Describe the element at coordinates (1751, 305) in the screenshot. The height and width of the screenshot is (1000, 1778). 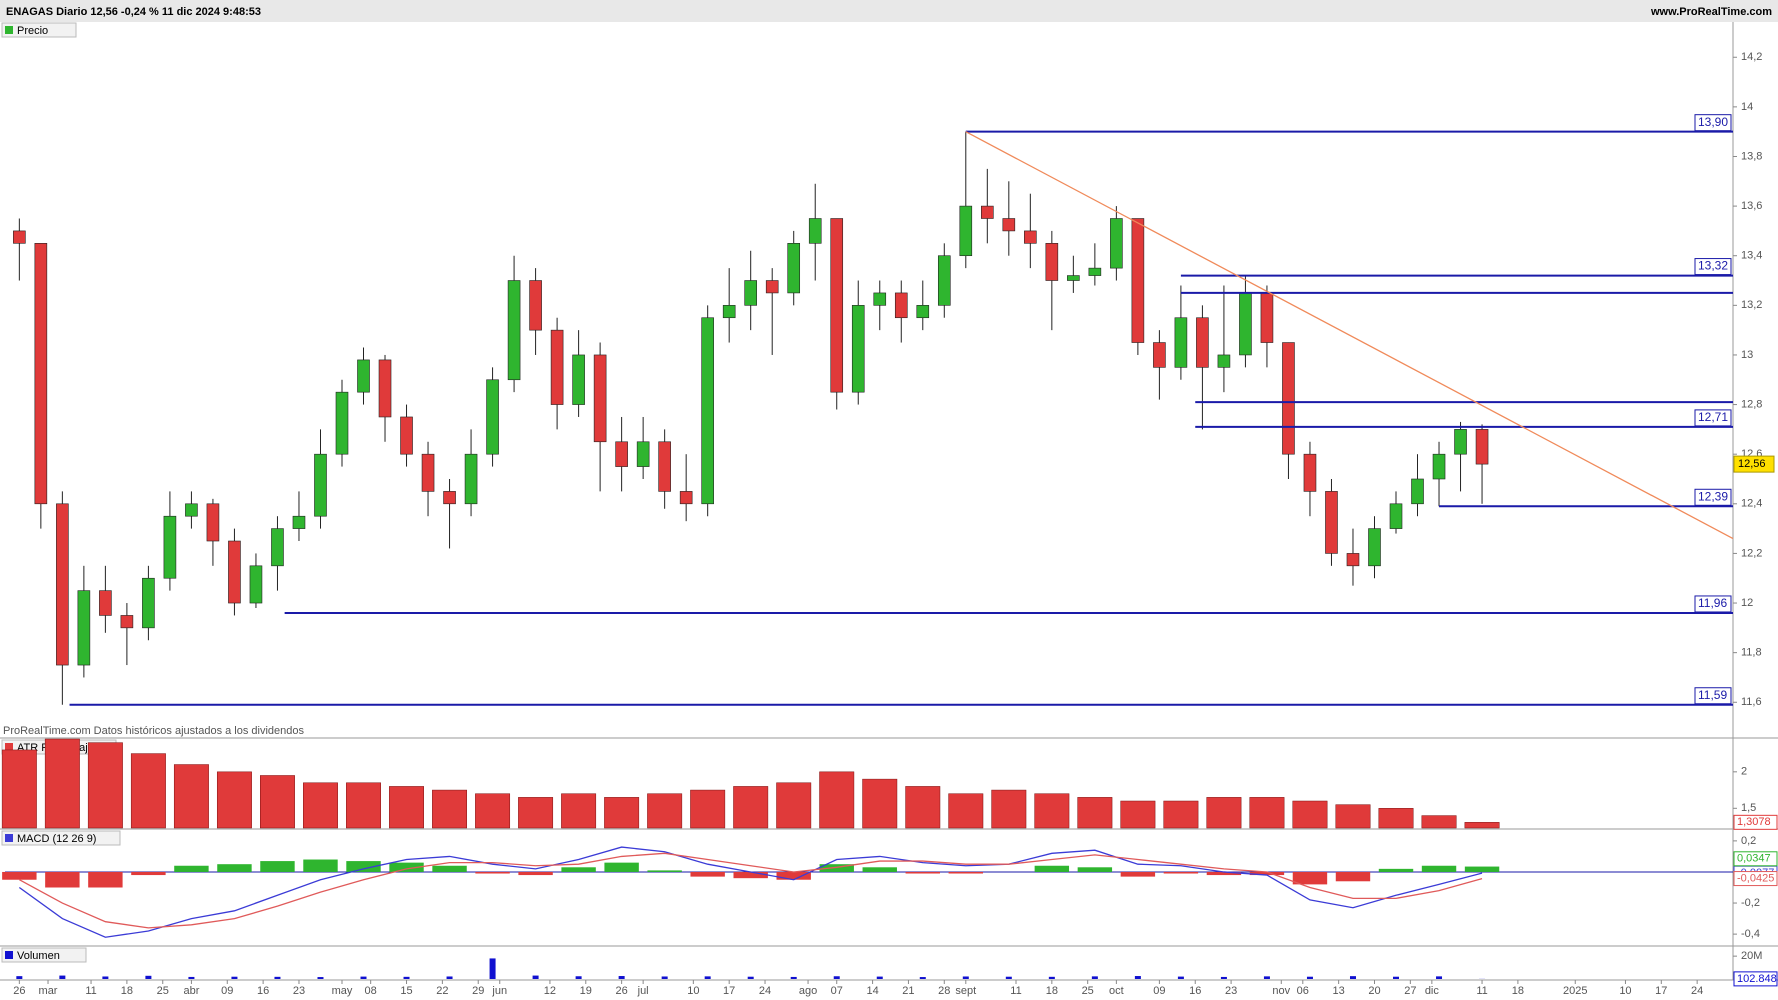
I see `y-tick-label: 13,2` at that location.